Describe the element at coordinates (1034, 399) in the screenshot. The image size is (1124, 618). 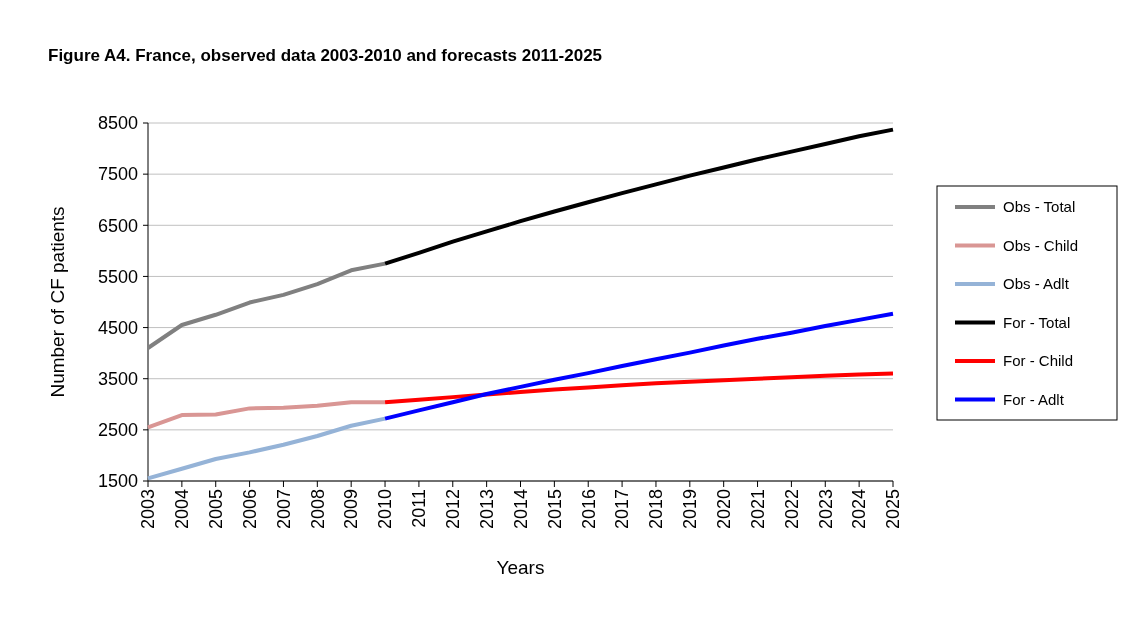
I see `legend-label: For - Adlt` at that location.